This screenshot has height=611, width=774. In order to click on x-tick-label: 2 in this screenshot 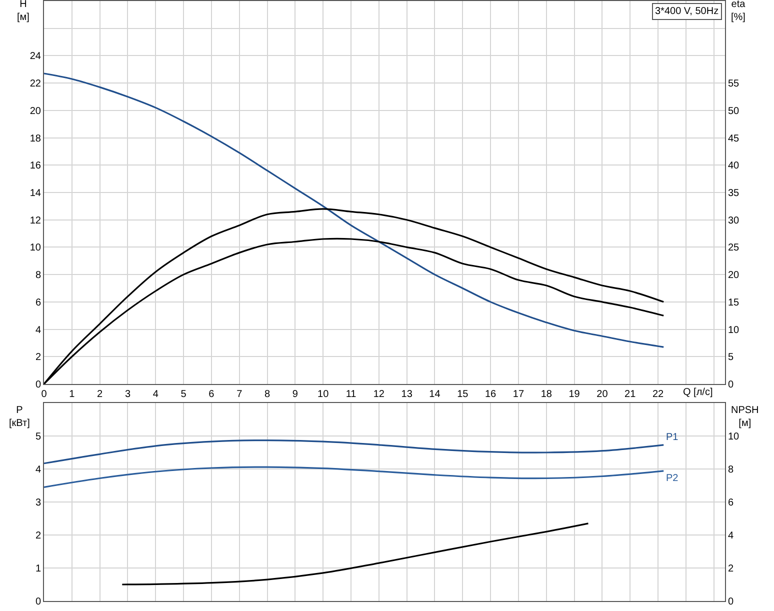, I will do `click(100, 394)`.